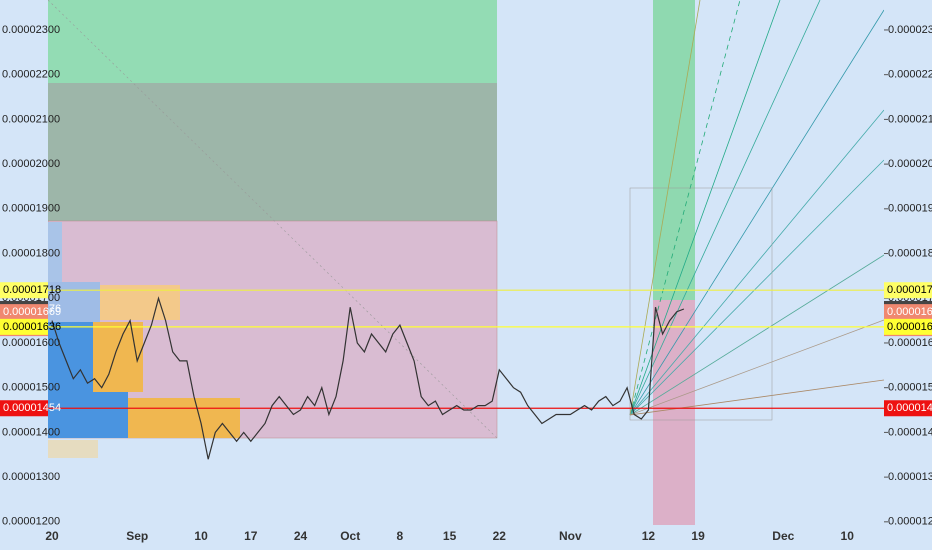 The image size is (932, 550). What do you see at coordinates (400, 536) in the screenshot?
I see `x-tick-label: 8` at bounding box center [400, 536].